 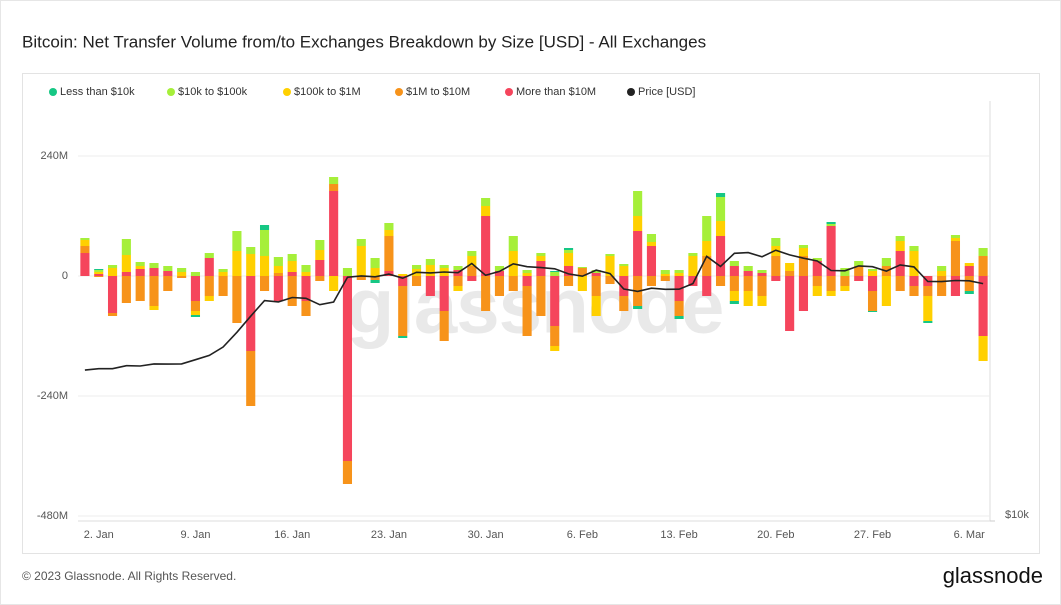 I want to click on x-tick-label: 16. Jan, so click(x=292, y=535).